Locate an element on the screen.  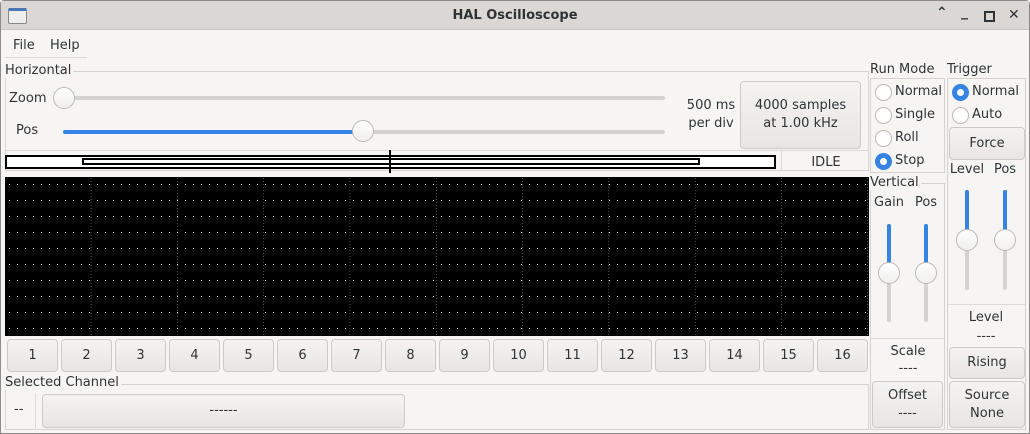
trigger-pos-slider-handle is located at coordinates (1005, 240).